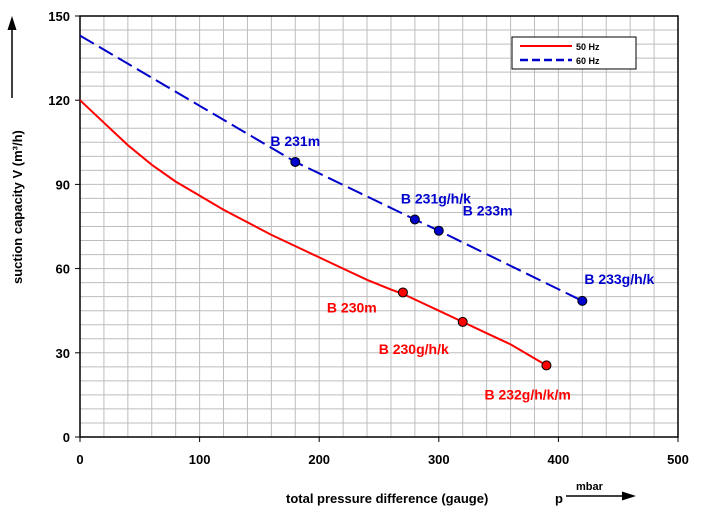 This screenshot has width=704, height=518. Describe the element at coordinates (678, 459) in the screenshot. I see `x-tick-label: 500` at that location.